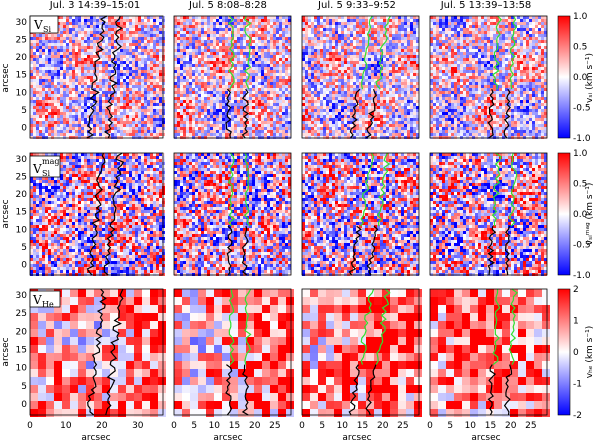 Image resolution: width=600 pixels, height=443 pixels. What do you see at coordinates (580, 78) in the screenshot?
I see `colorbar-tick-r1: 0.0` at bounding box center [580, 78].